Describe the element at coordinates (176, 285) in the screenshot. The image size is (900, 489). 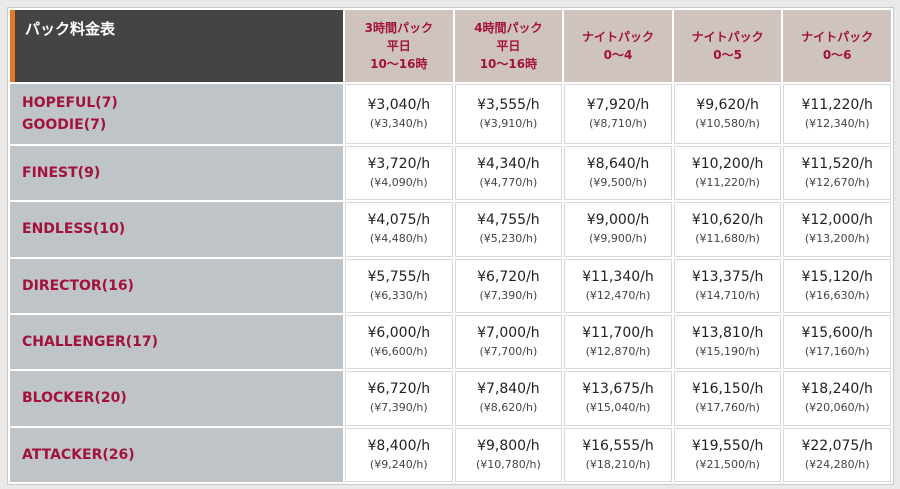
I see `room-name-cell: DIRECTOR(16)` at that location.